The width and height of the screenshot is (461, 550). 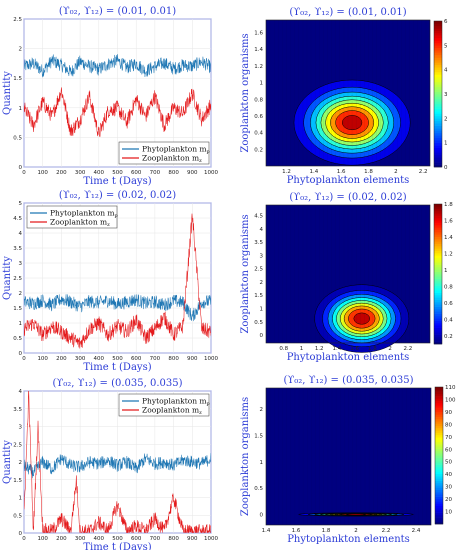 I want to click on x-tick-label: 700, so click(x=155, y=173).